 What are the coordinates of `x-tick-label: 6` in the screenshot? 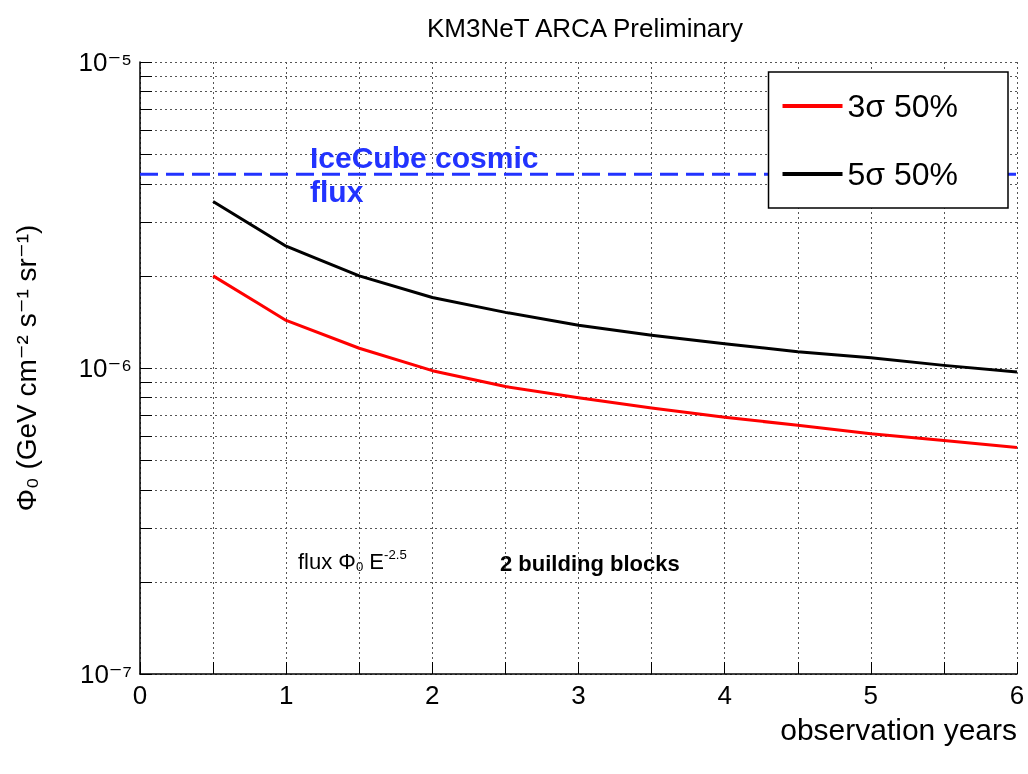 It's located at (1017, 695).